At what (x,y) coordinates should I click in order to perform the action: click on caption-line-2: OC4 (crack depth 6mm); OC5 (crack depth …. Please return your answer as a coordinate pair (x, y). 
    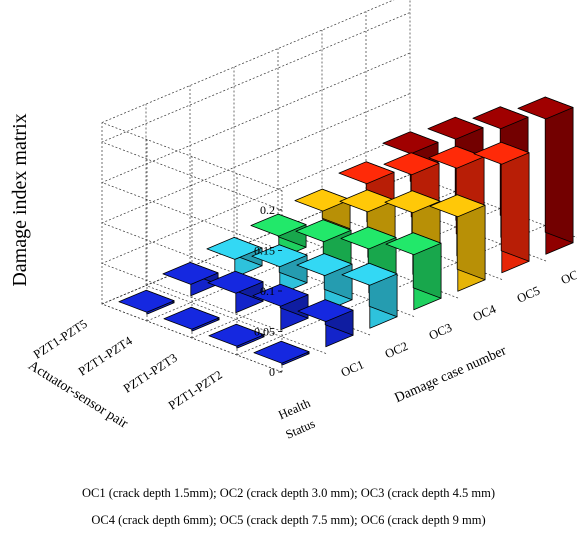
    Looking at the image, I should click on (288, 520).